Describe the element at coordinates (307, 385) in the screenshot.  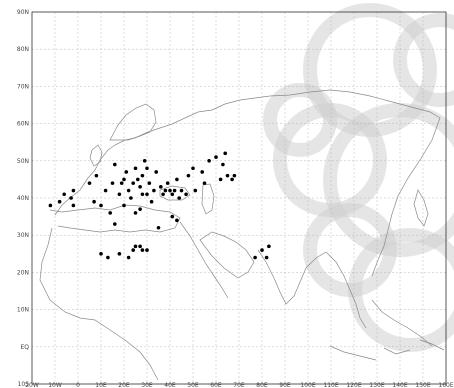
I see `longitude-label: 100E` at that location.